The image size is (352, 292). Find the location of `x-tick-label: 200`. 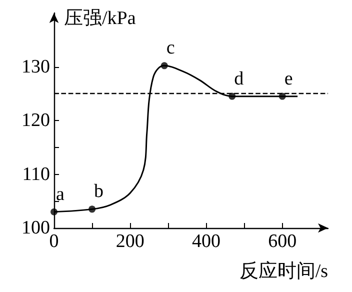

x-tick-label: 200 is located at coordinates (130, 241).